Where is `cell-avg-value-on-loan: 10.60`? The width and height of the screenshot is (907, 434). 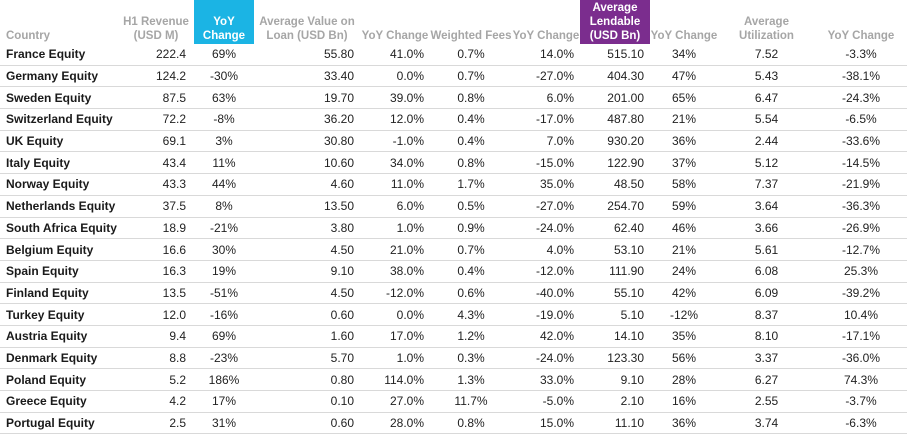 cell-avg-value-on-loan: 10.60 is located at coordinates (307, 163).